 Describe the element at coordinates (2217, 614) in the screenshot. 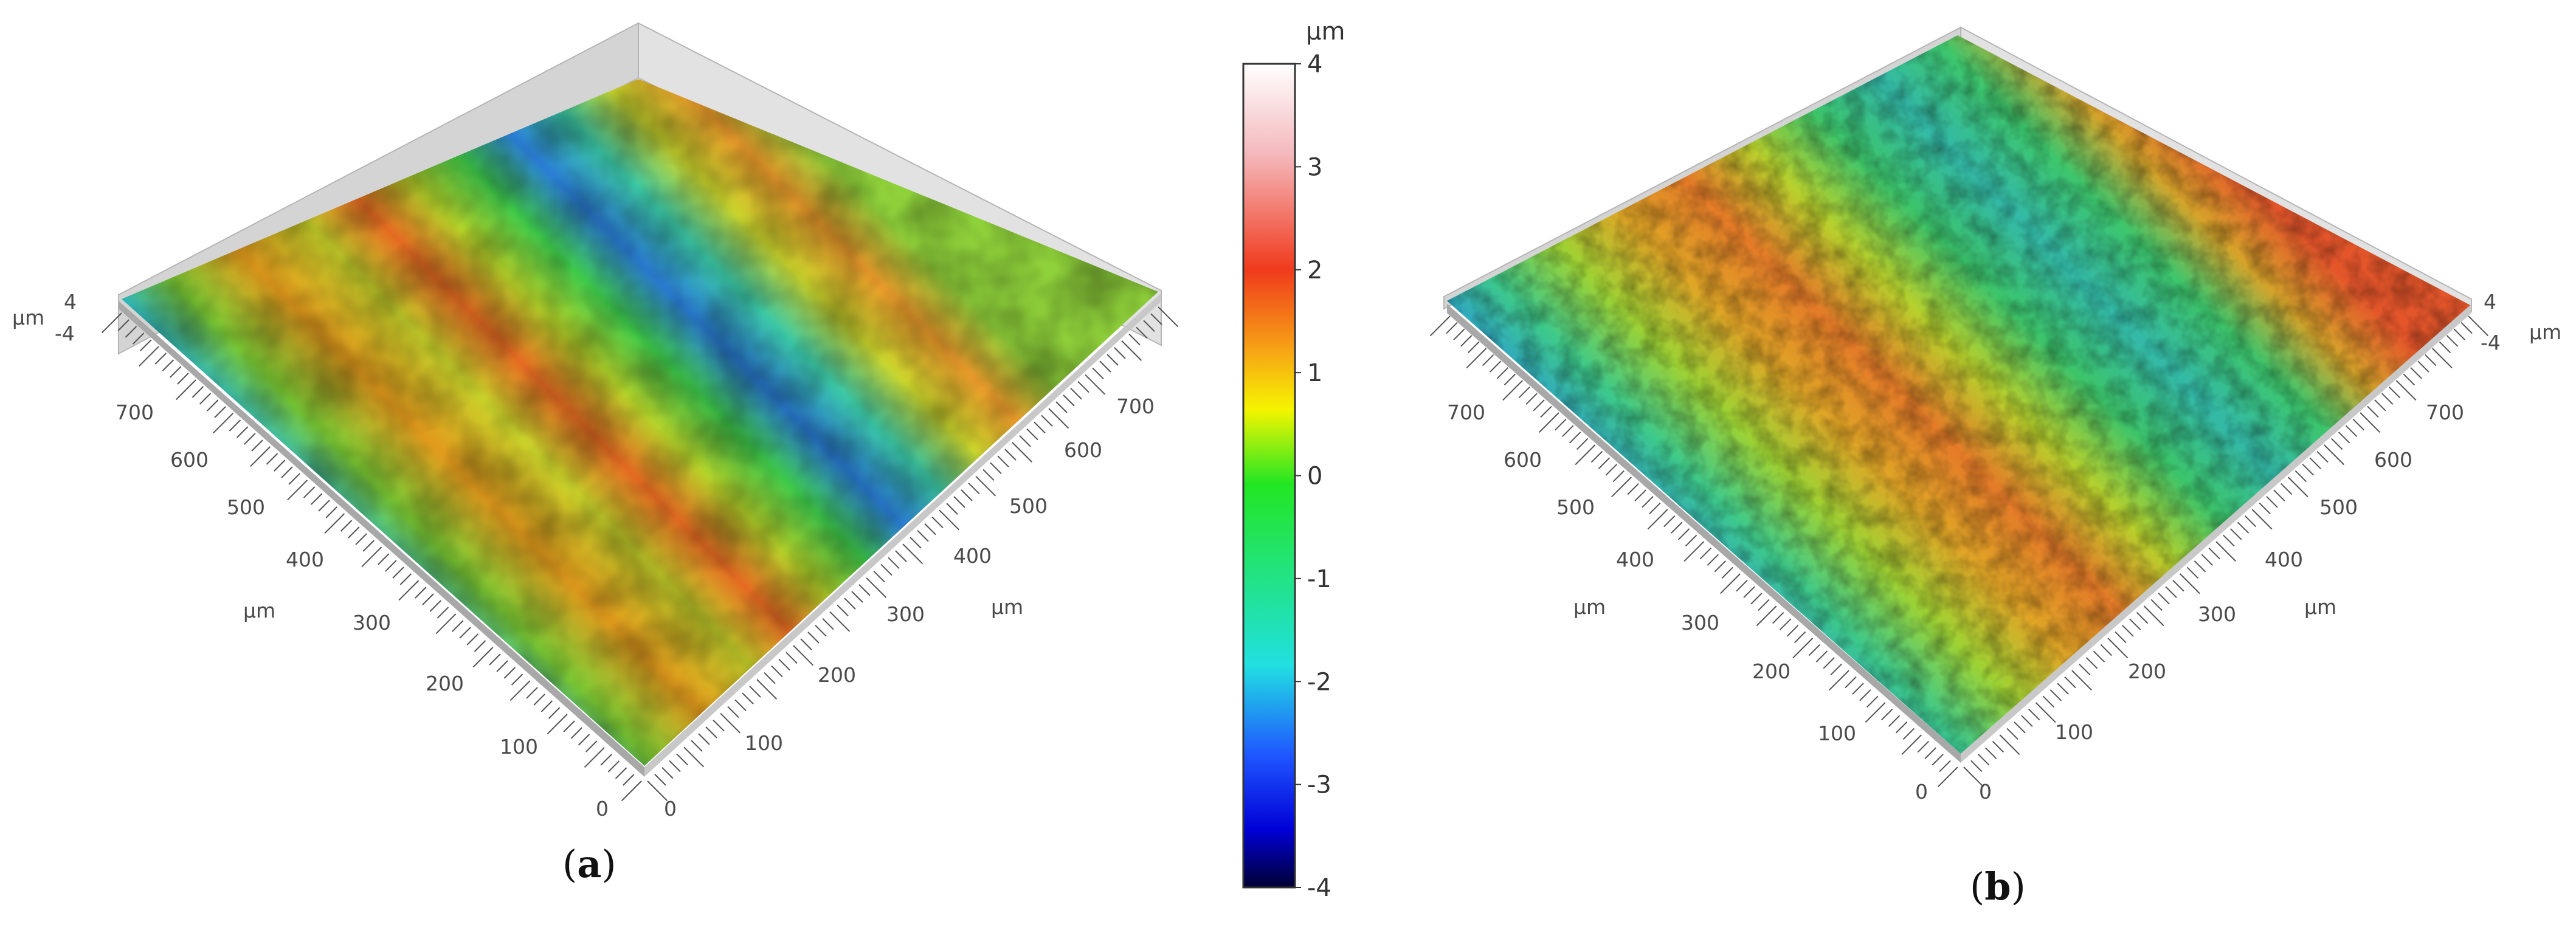

I see `panel-b-right-tick-300: 300` at that location.